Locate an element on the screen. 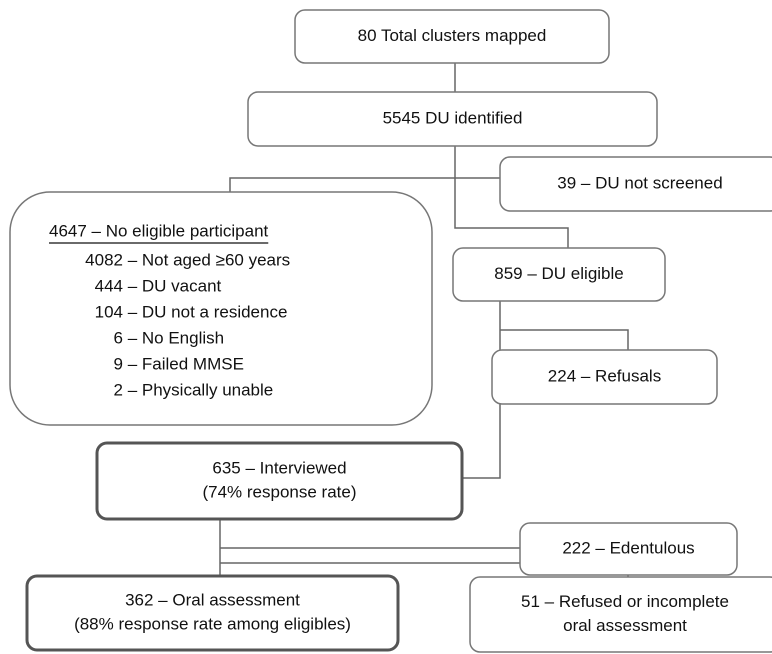 The height and width of the screenshot is (654, 772). node-label: 39 – DU not screened is located at coordinates (639, 182).